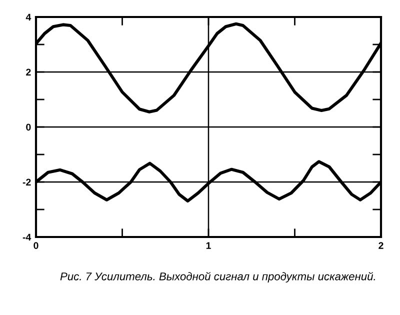  What do you see at coordinates (29, 17) in the screenshot?
I see `y-tick-label: 4` at bounding box center [29, 17].